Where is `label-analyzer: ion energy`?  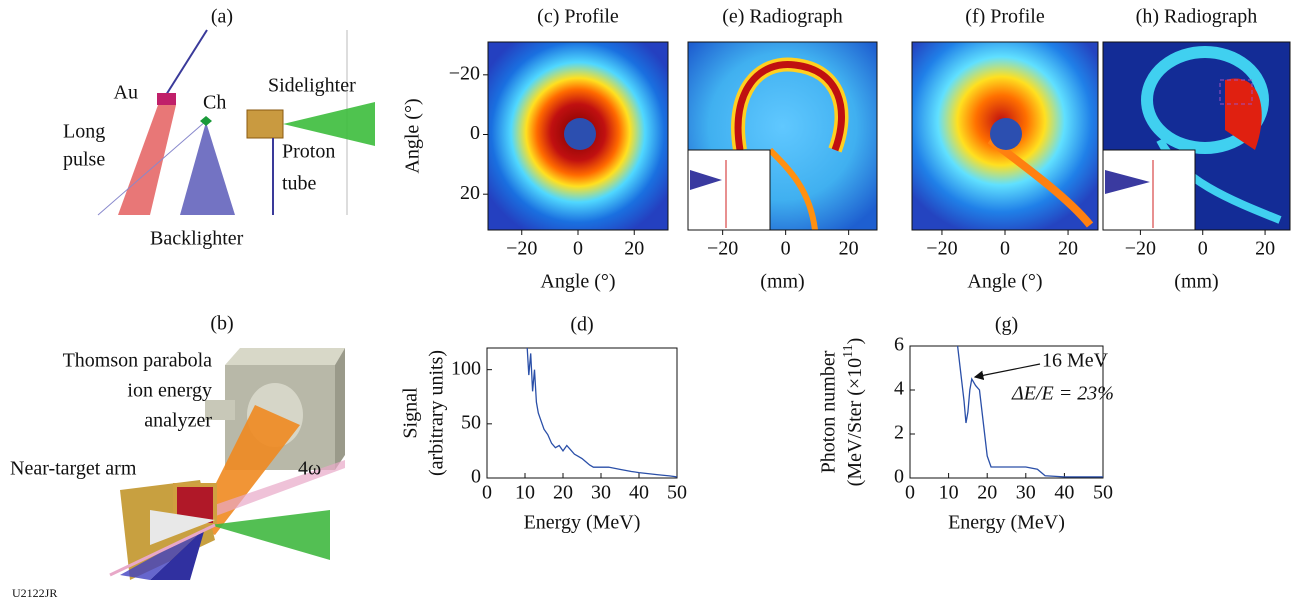 label-analyzer: ion energy is located at coordinates (169, 391).